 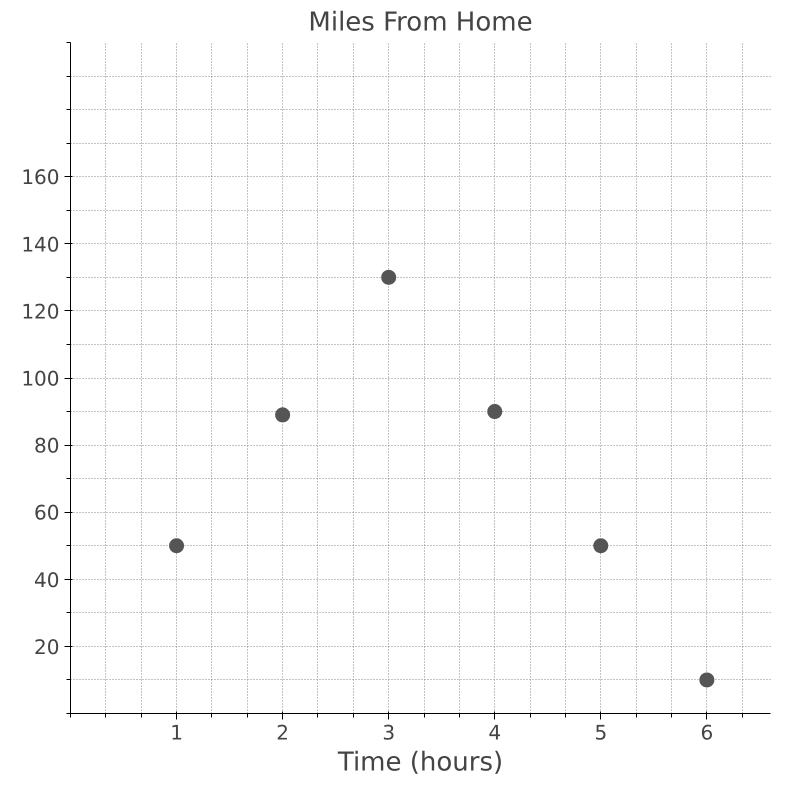 I want to click on x-tick-label: 2, so click(x=282, y=732).